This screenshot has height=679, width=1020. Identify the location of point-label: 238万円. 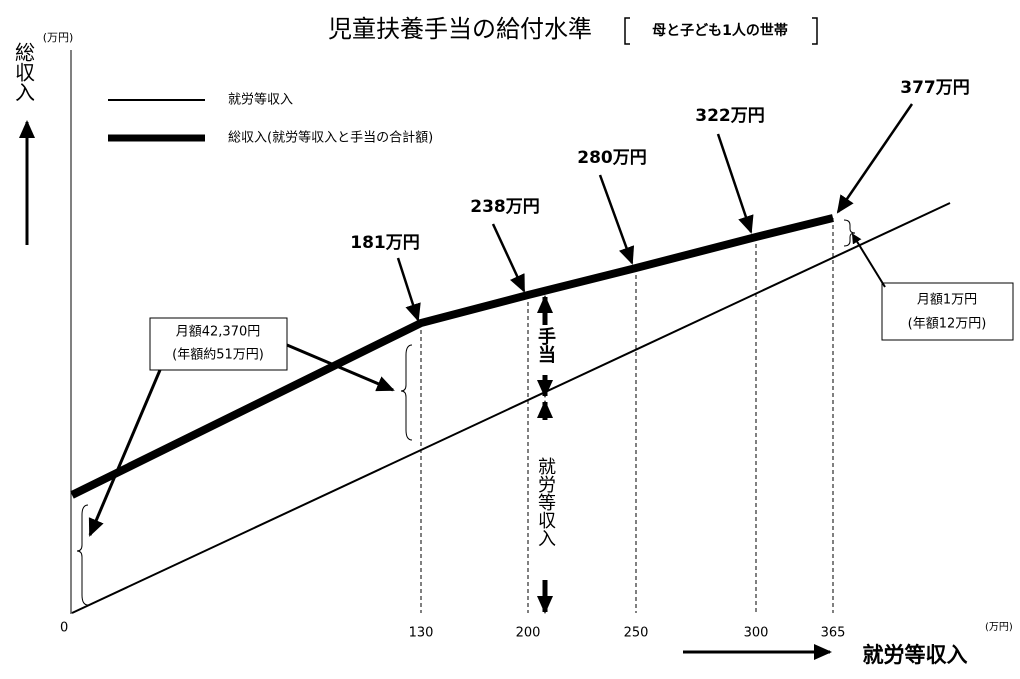
(505, 207).